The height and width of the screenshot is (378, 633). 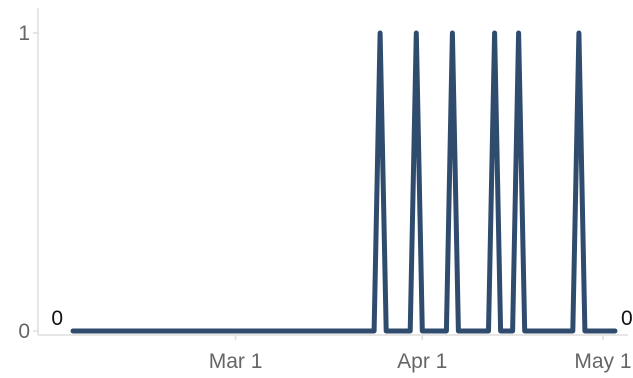 I want to click on y-axis-ticks: 01, so click(x=28, y=182).